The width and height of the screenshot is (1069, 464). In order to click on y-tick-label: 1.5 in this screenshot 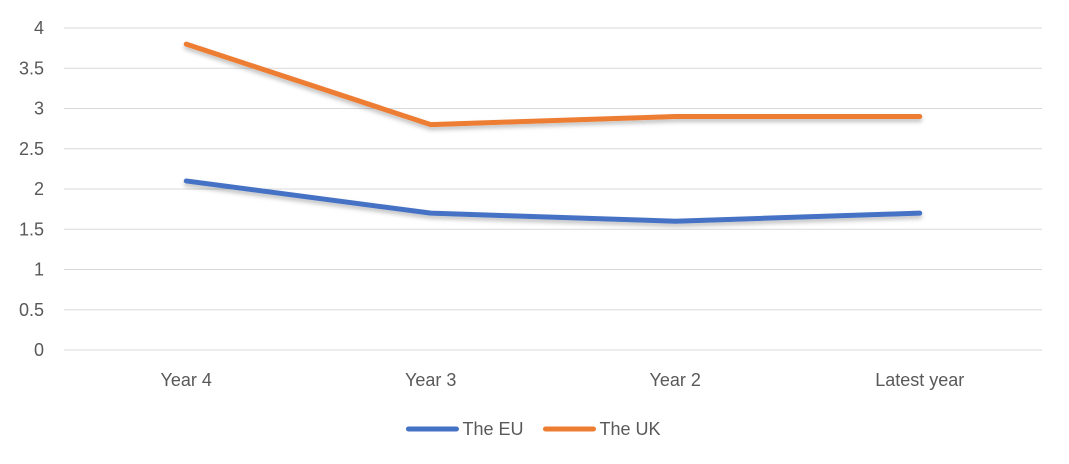, I will do `click(31, 229)`.